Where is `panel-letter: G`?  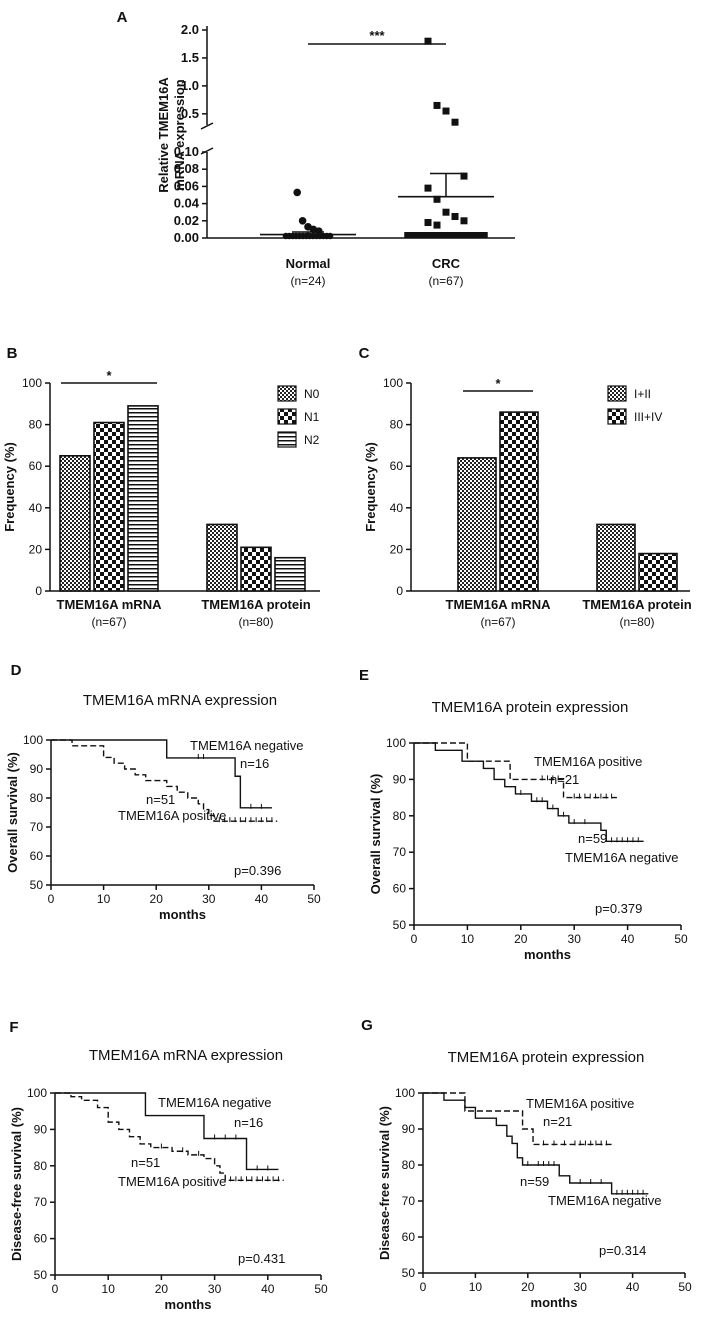 panel-letter: G is located at coordinates (367, 1025).